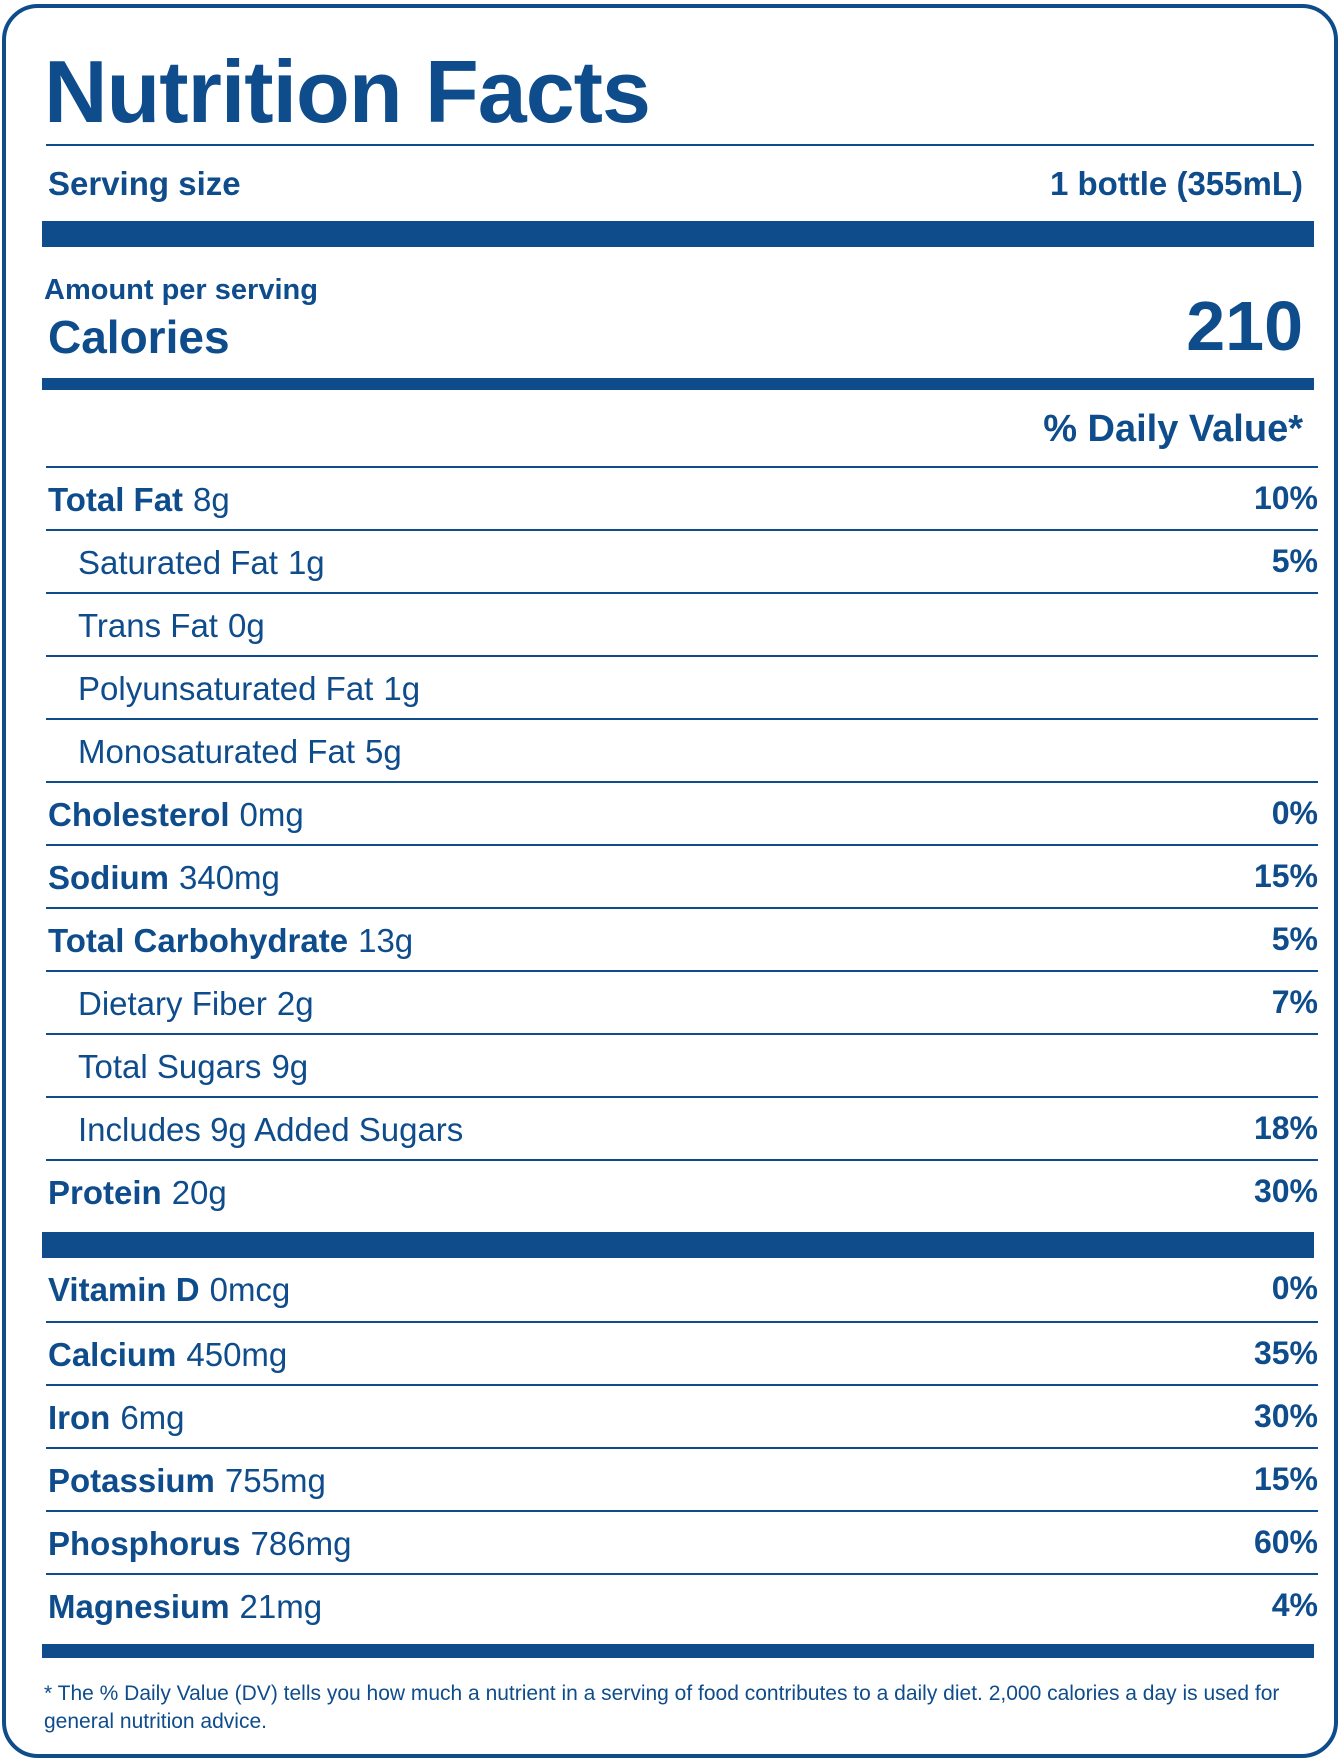  Describe the element at coordinates (682, 623) in the screenshot. I see `nutrient-row-trans-fat: Trans Fat 0g` at that location.